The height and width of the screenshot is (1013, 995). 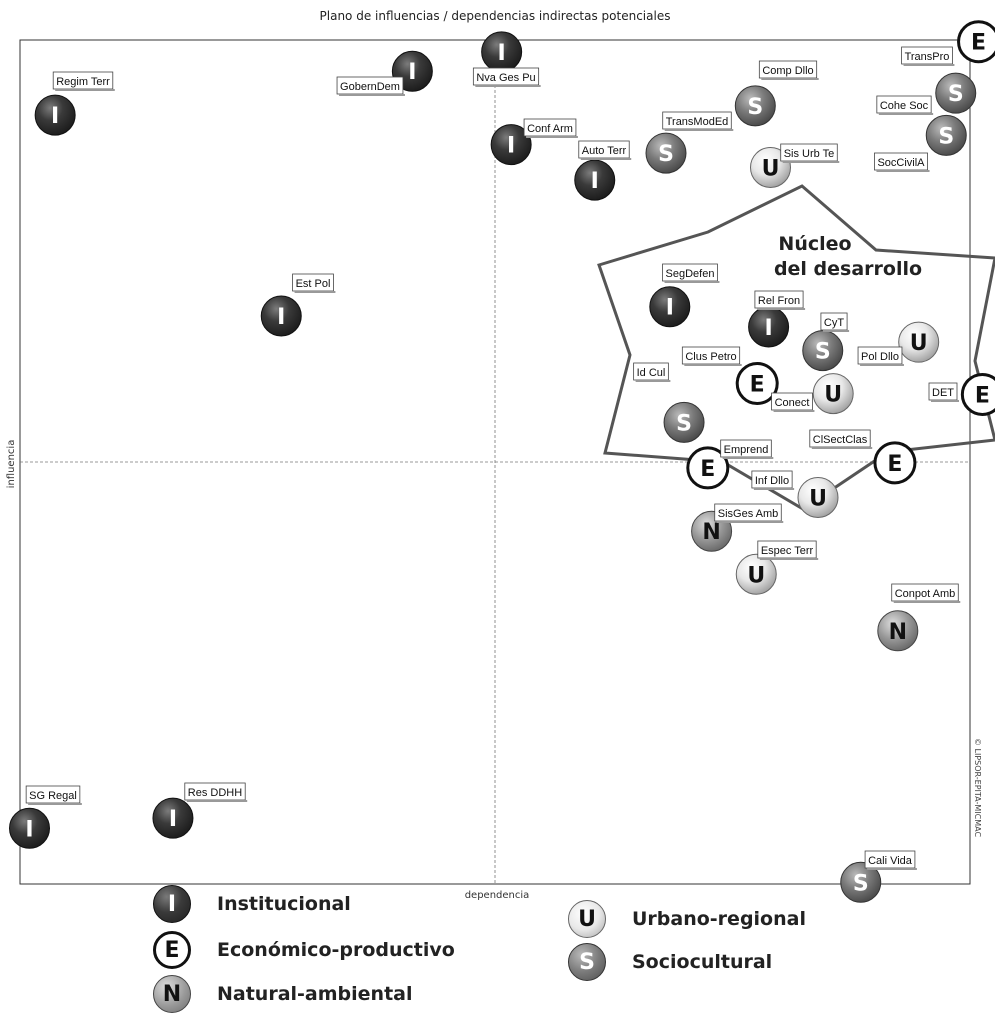 I want to click on point-label: Auto Terr, so click(x=604, y=149).